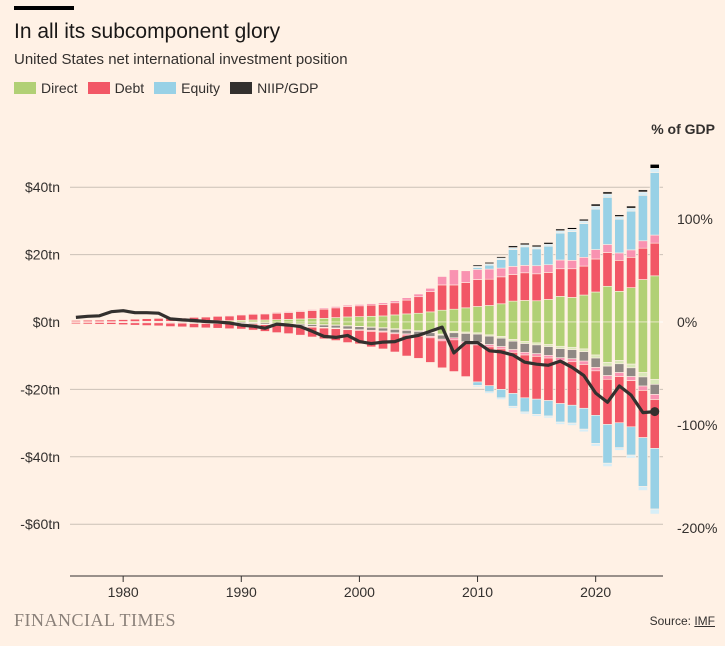 The height and width of the screenshot is (646, 725). What do you see at coordinates (187, 88) in the screenshot?
I see `legend-item-equity: Equity` at bounding box center [187, 88].